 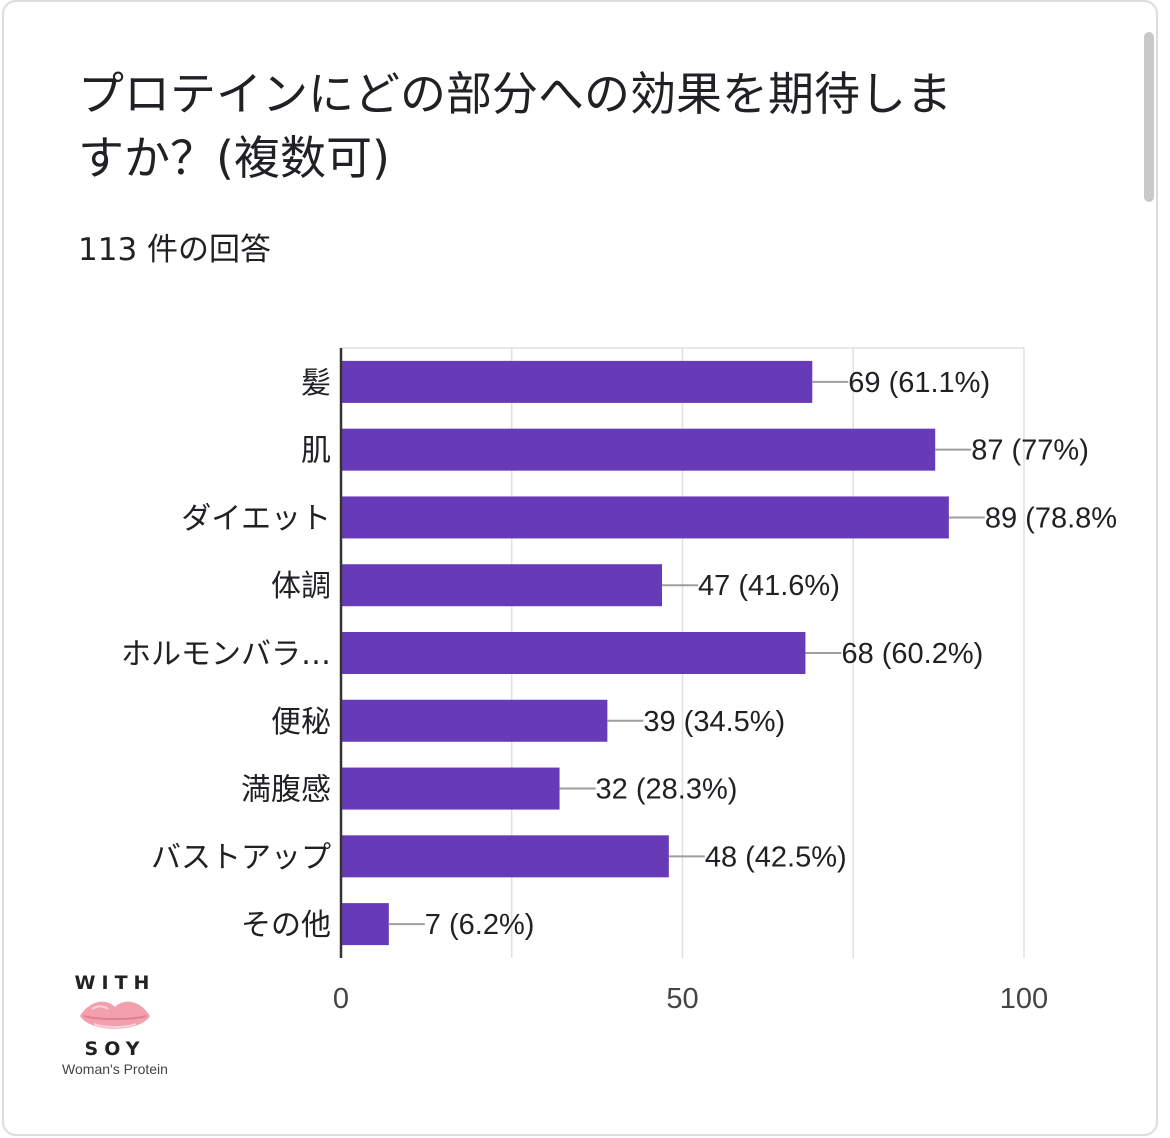 I want to click on category-label: 便秘, so click(x=301, y=722).